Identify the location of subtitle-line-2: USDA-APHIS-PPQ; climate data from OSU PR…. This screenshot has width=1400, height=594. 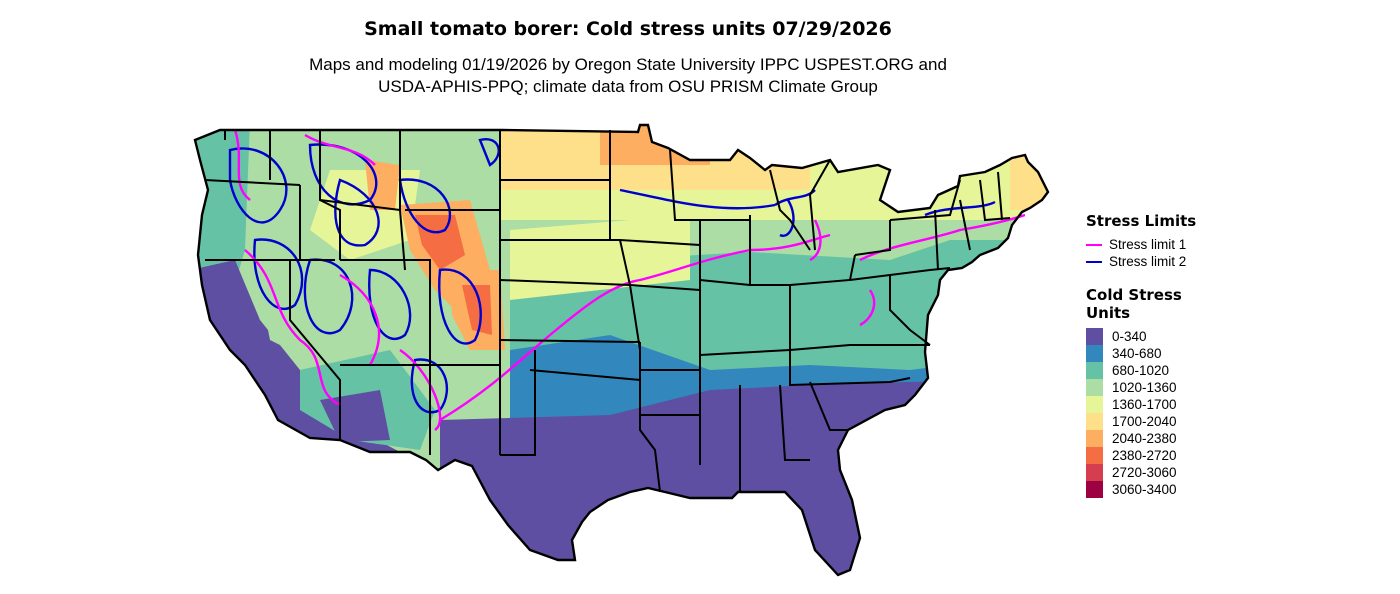
(628, 86).